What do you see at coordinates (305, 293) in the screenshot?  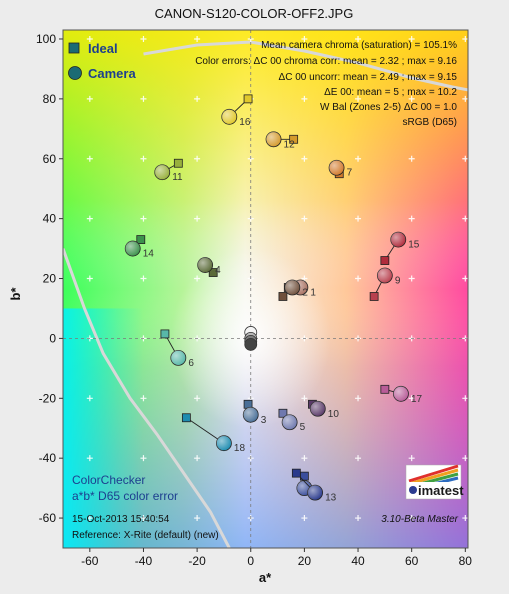 I see `patch-label-2: 2` at bounding box center [305, 293].